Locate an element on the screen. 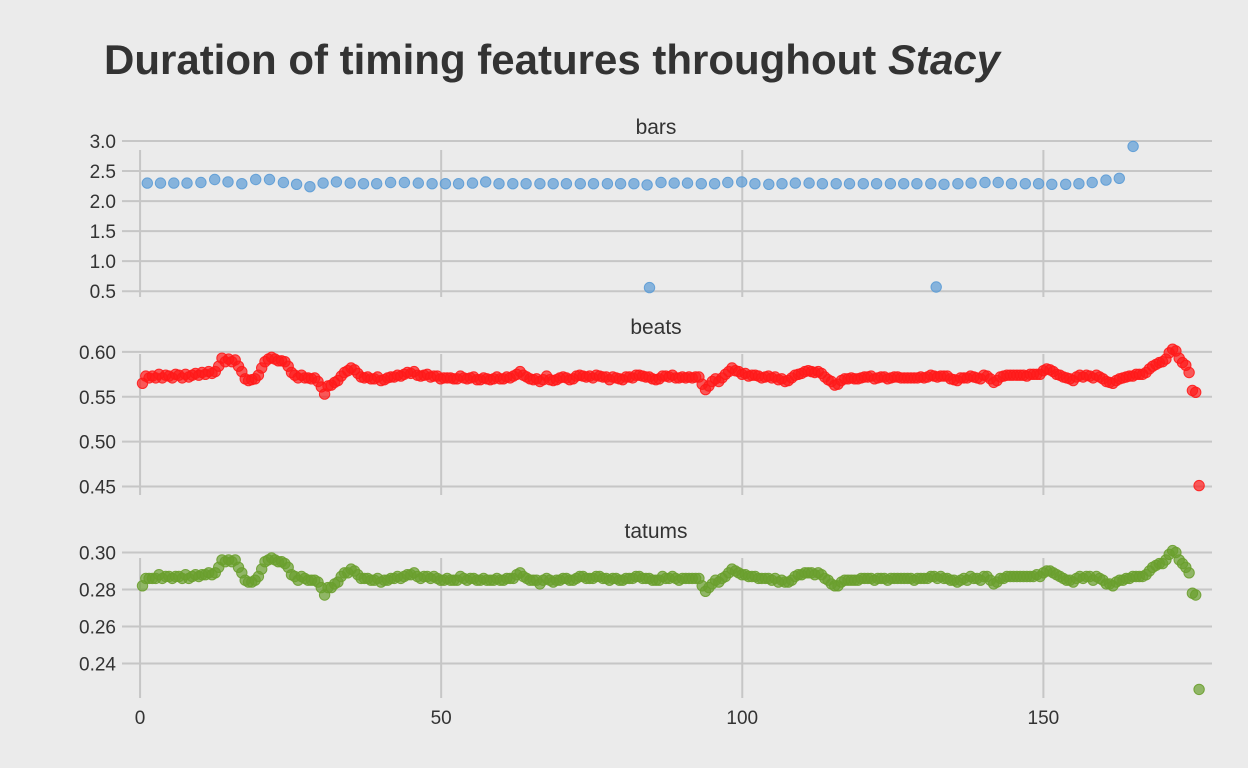 Image resolution: width=1248 pixels, height=768 pixels. y-tick-label: 0.26 is located at coordinates (97, 627).